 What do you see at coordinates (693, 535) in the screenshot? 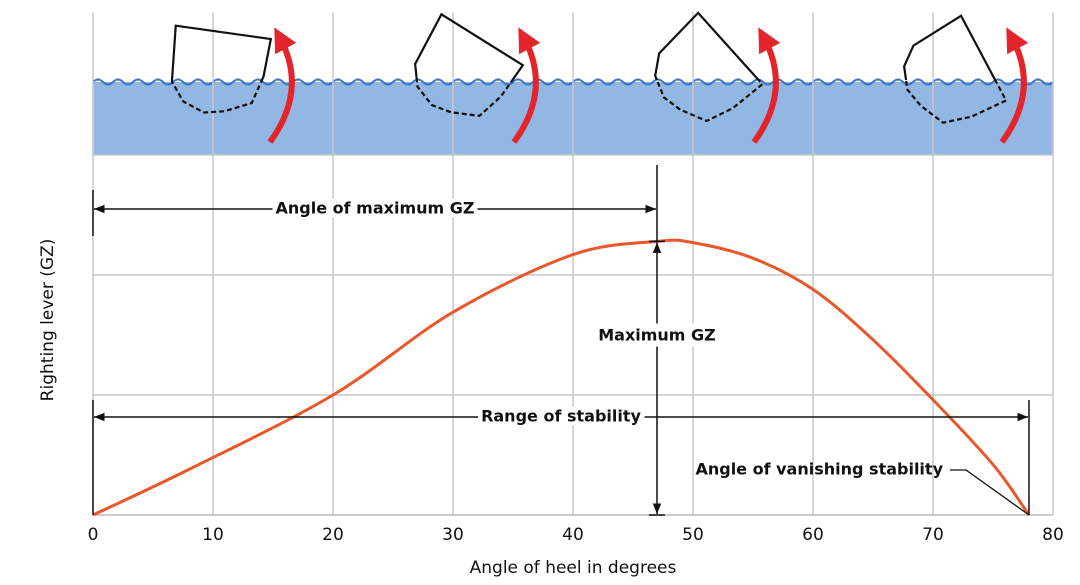
I see `x-tick-label: 50` at bounding box center [693, 535].